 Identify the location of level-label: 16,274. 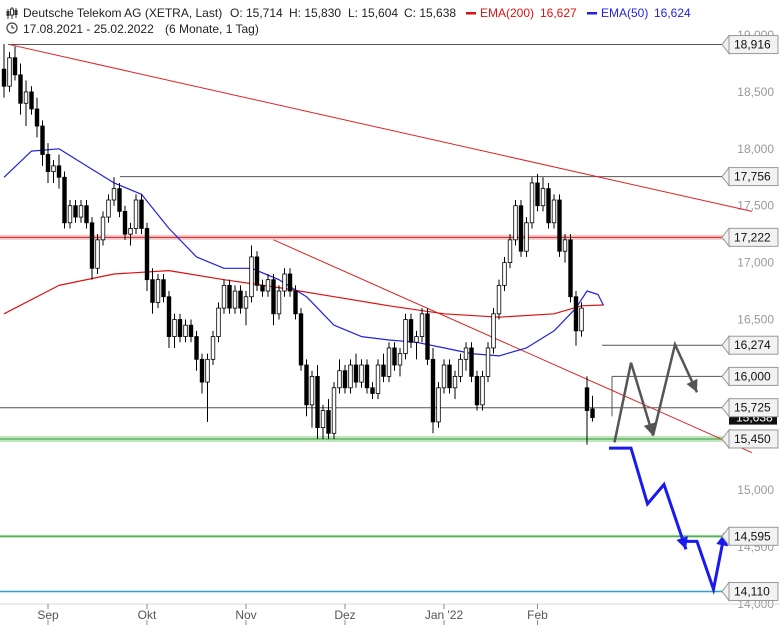
(752, 345).